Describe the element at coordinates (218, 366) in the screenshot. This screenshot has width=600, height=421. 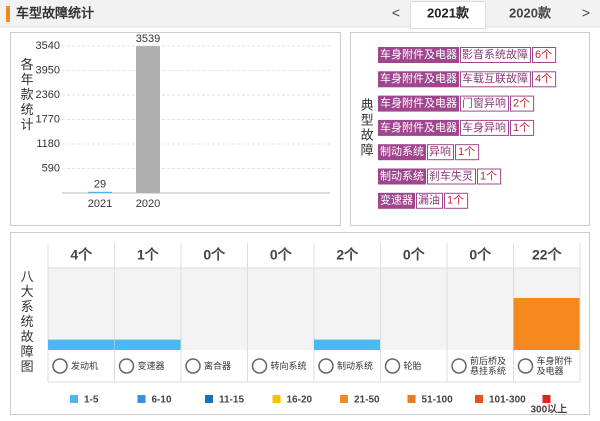
I see `system-label: 离合器` at that location.